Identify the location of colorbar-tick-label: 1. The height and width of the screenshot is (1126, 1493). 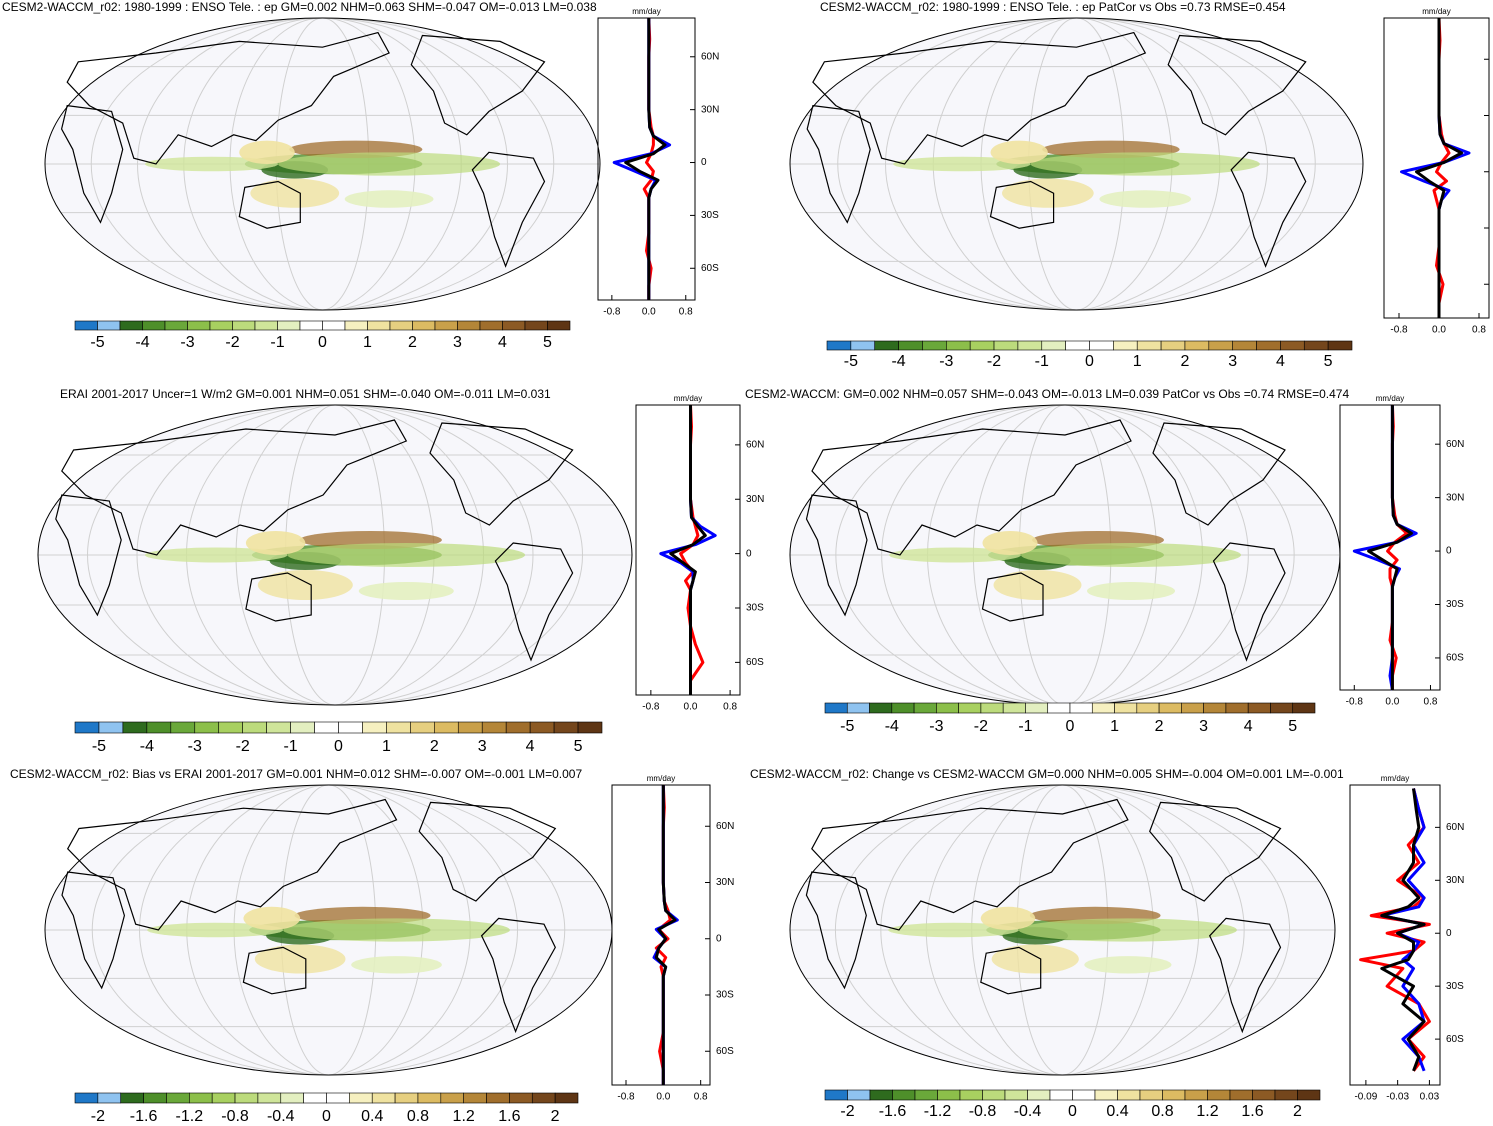
(386, 746).